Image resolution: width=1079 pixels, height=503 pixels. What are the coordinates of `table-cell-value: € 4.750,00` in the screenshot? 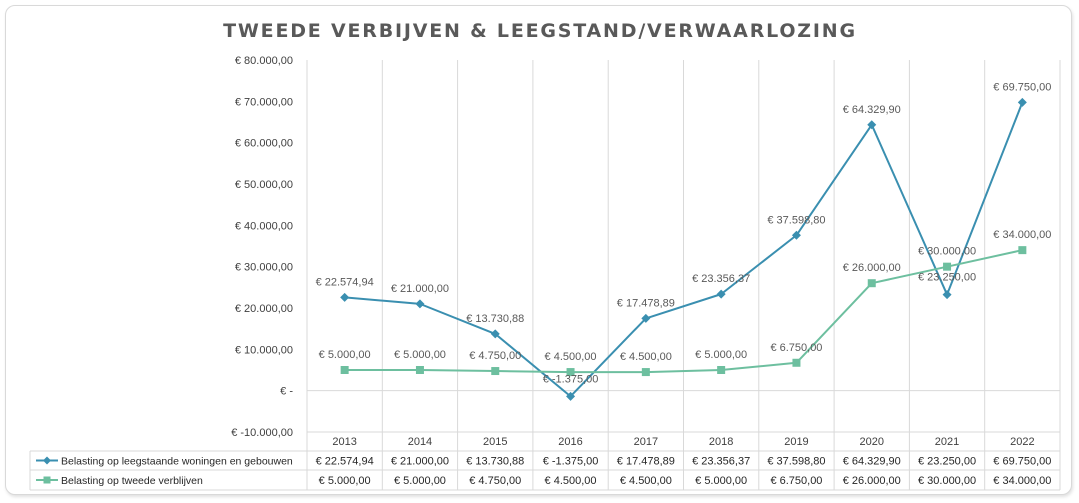 It's located at (495, 481).